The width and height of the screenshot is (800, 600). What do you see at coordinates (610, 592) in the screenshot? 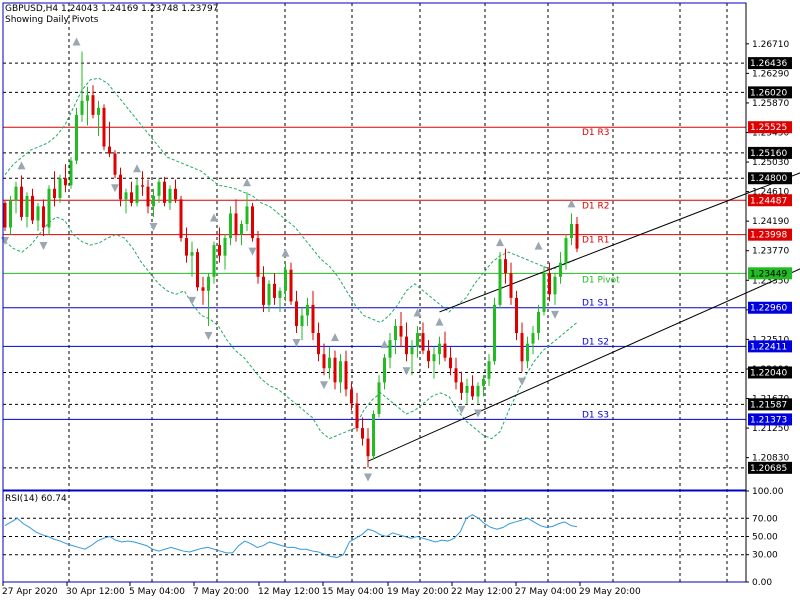
I see `time-label: 29 May 20:00` at bounding box center [610, 592].